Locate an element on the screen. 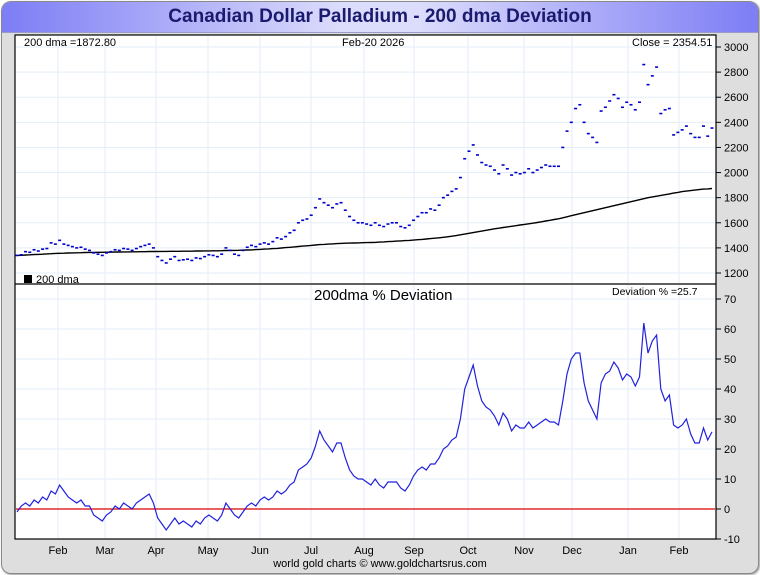  upper-y-tick-label: 2200 is located at coordinates (736, 148).